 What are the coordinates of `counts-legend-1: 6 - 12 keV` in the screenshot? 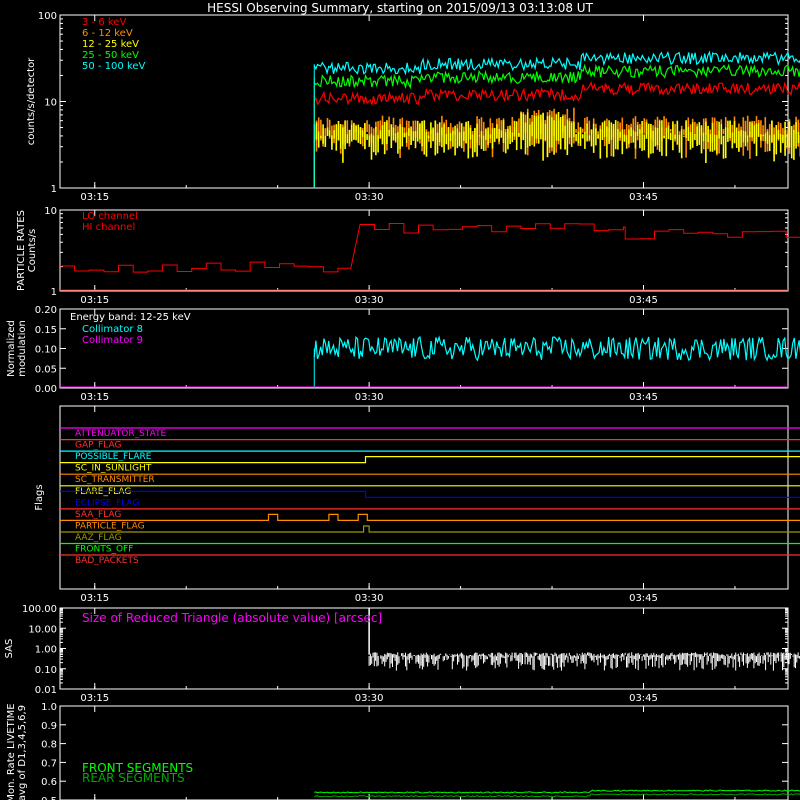 It's located at (107, 33).